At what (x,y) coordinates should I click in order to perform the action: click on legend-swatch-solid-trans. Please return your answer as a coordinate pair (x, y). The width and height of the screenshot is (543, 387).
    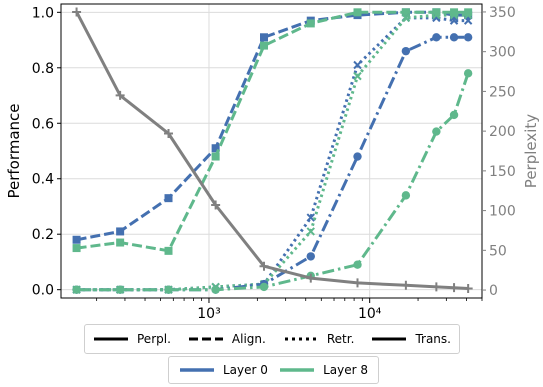
    Looking at the image, I should click on (389, 339).